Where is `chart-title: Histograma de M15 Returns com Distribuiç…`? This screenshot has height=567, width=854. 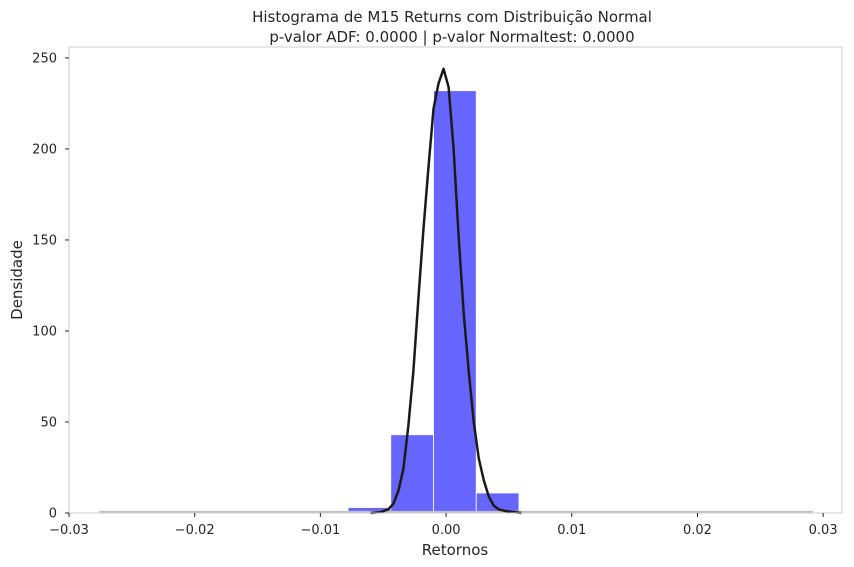
chart-title: Histograma de M15 Returns com Distribuiç… is located at coordinates (452, 17).